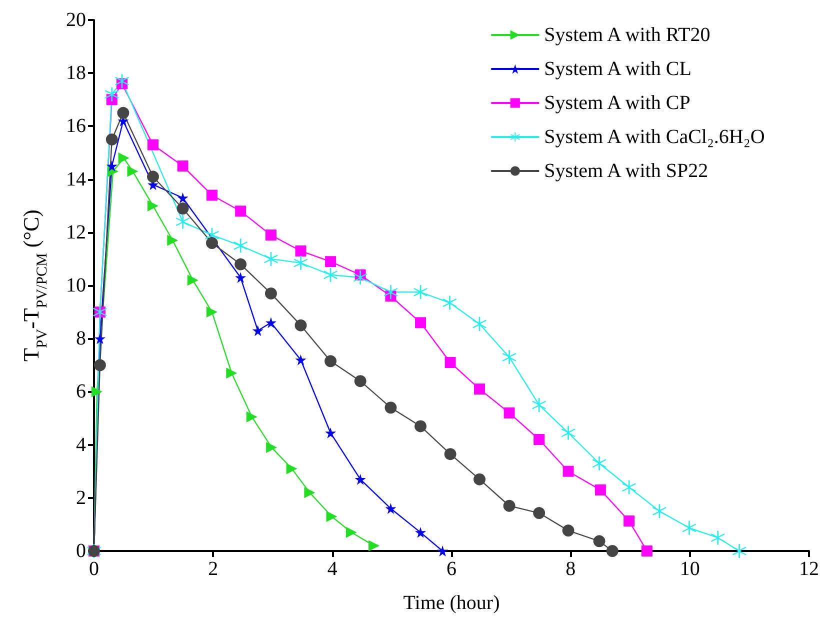  What do you see at coordinates (76, 20) in the screenshot?
I see `y-tick-label: 20` at bounding box center [76, 20].